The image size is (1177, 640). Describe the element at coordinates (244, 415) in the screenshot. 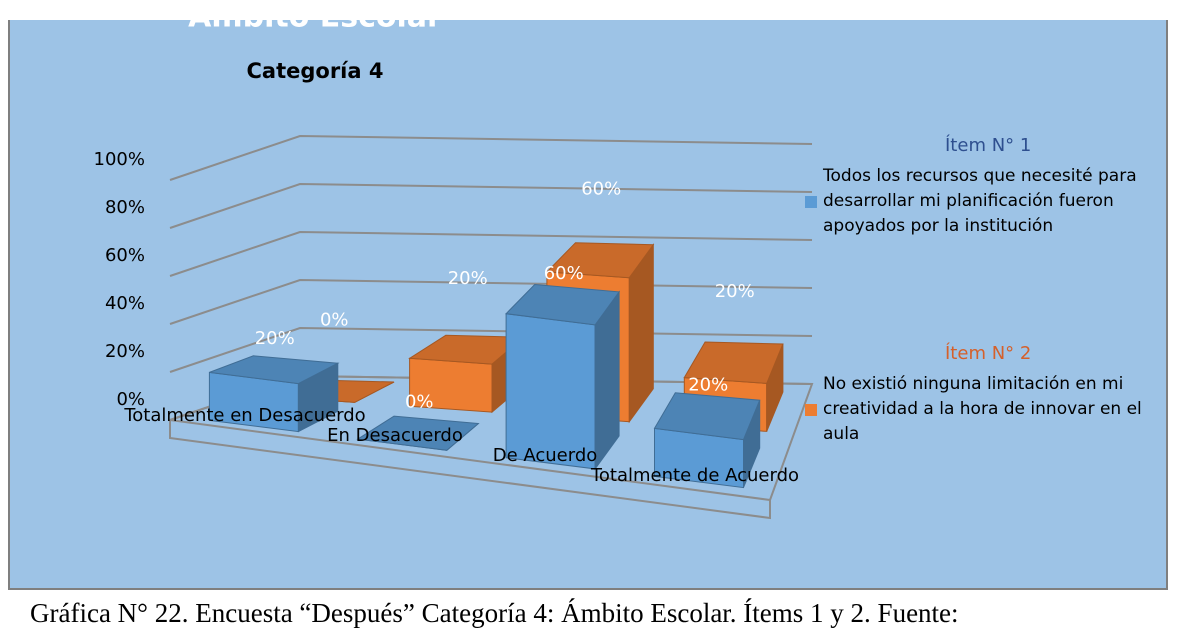

I see `x-tick-label: Totalmente en Desacuerdo` at that location.